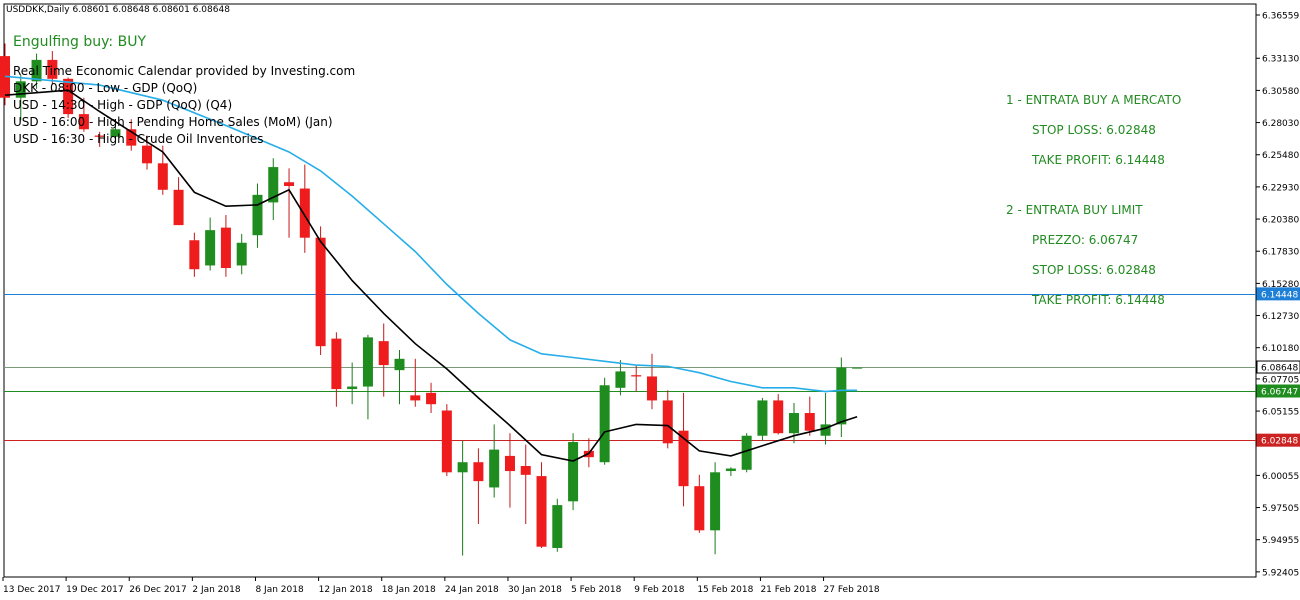 Image resolution: width=1300 pixels, height=600 pixels. Describe the element at coordinates (535, 590) in the screenshot. I see `x-tick-label: 30 Jan 2018` at that location.